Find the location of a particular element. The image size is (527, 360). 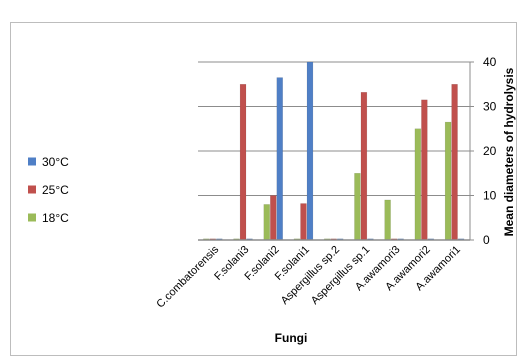

y-tick-label: 30 is located at coordinates (490, 107).